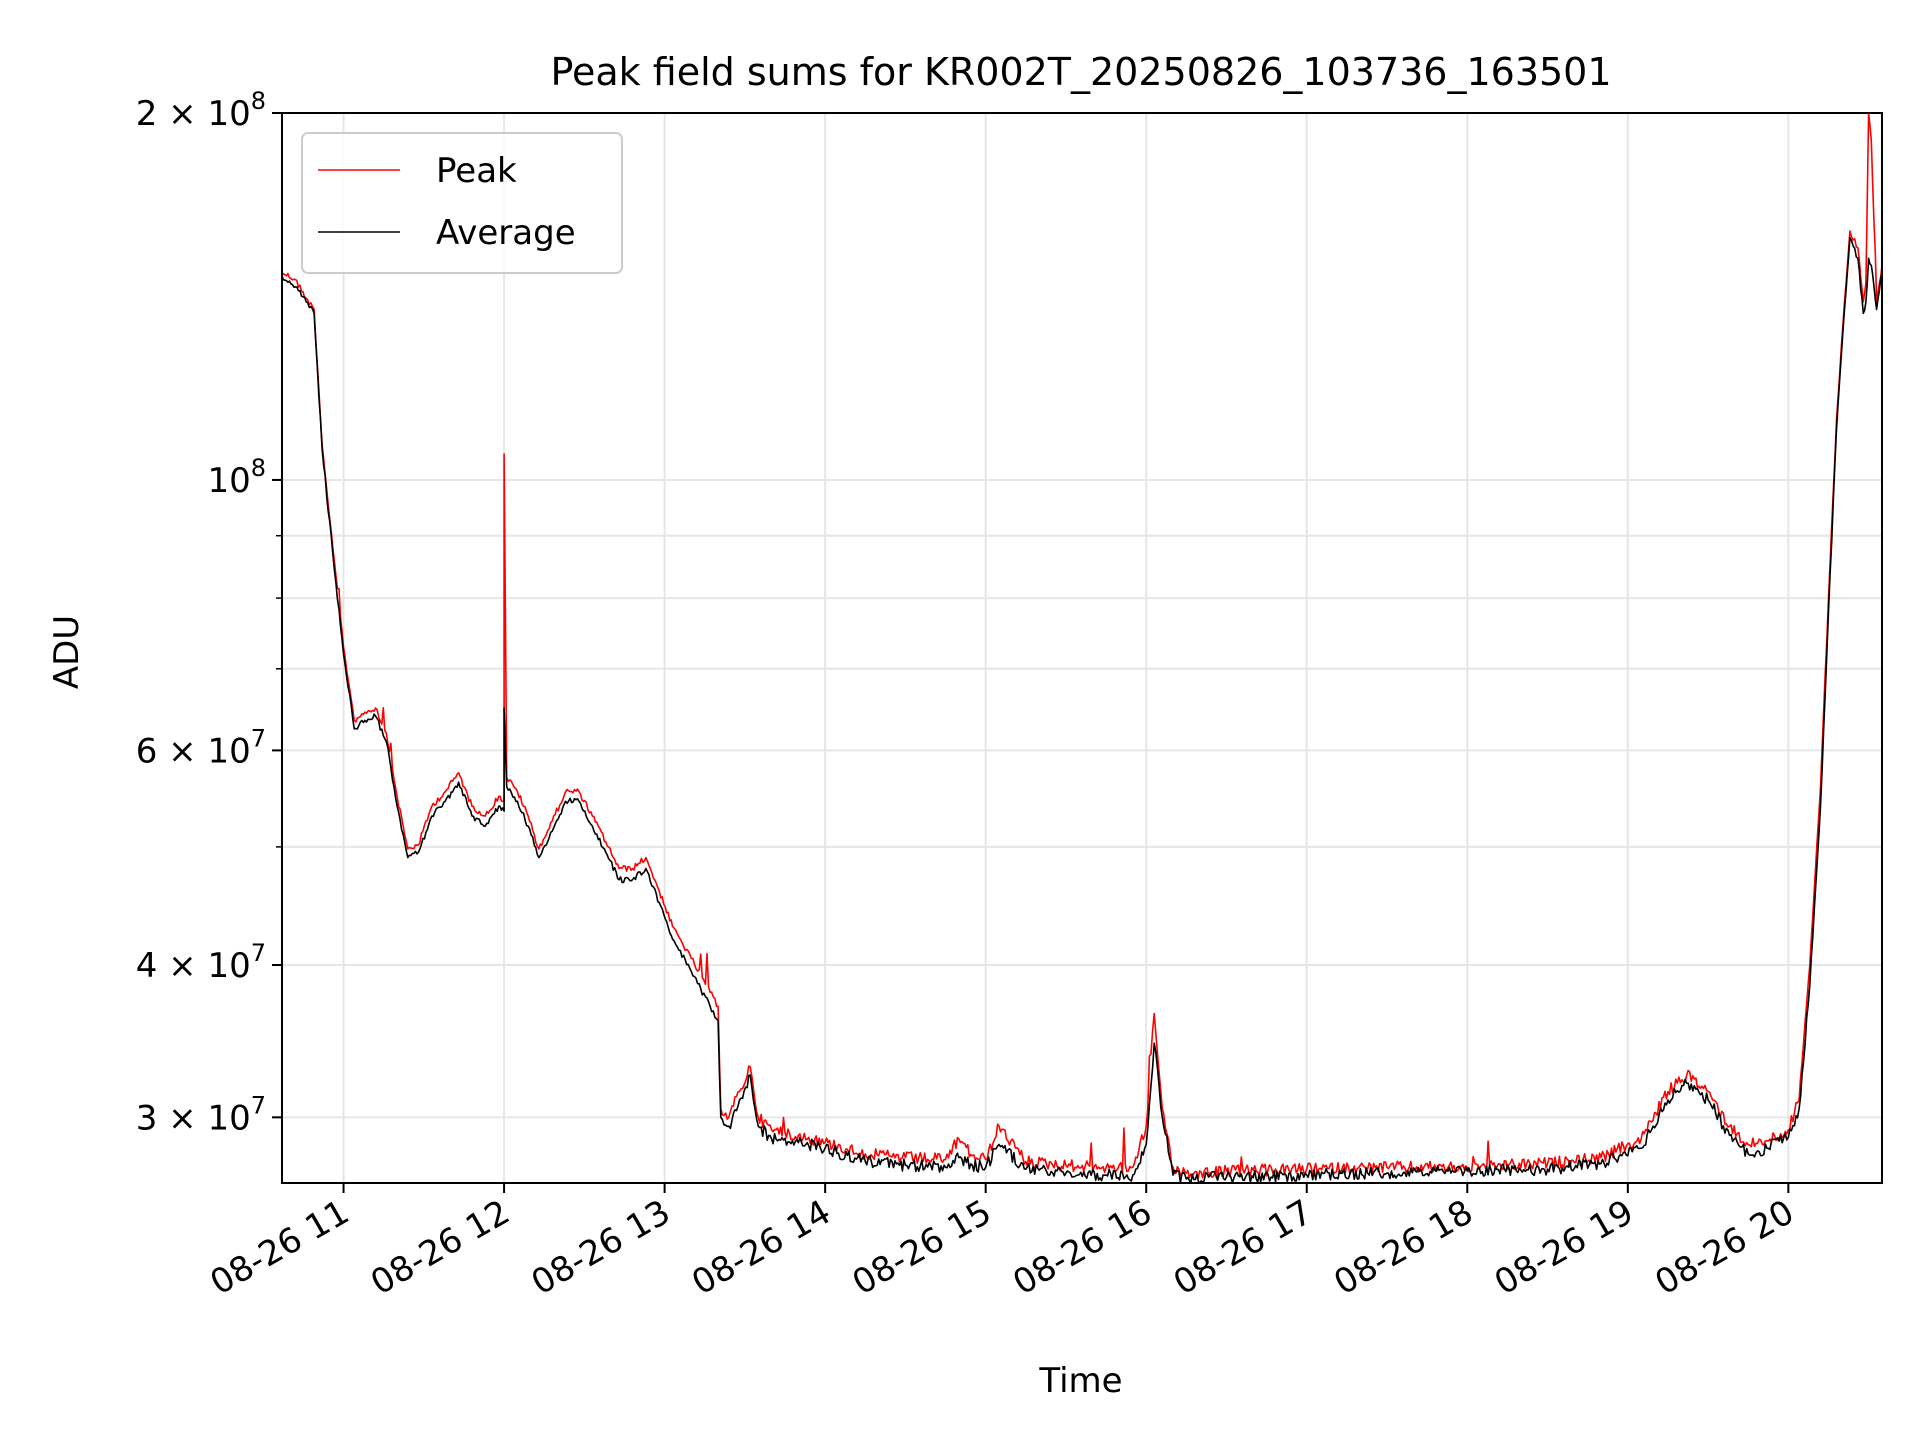  I want to click on legend: Peak Average, so click(462, 203).